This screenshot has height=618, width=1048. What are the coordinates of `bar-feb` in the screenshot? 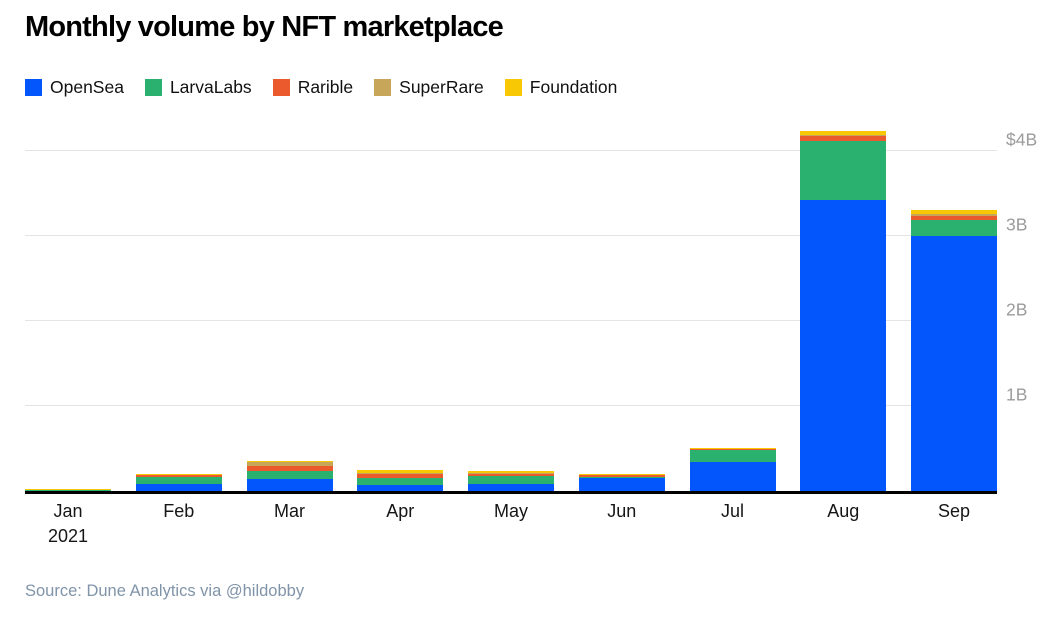 It's located at (178, 310).